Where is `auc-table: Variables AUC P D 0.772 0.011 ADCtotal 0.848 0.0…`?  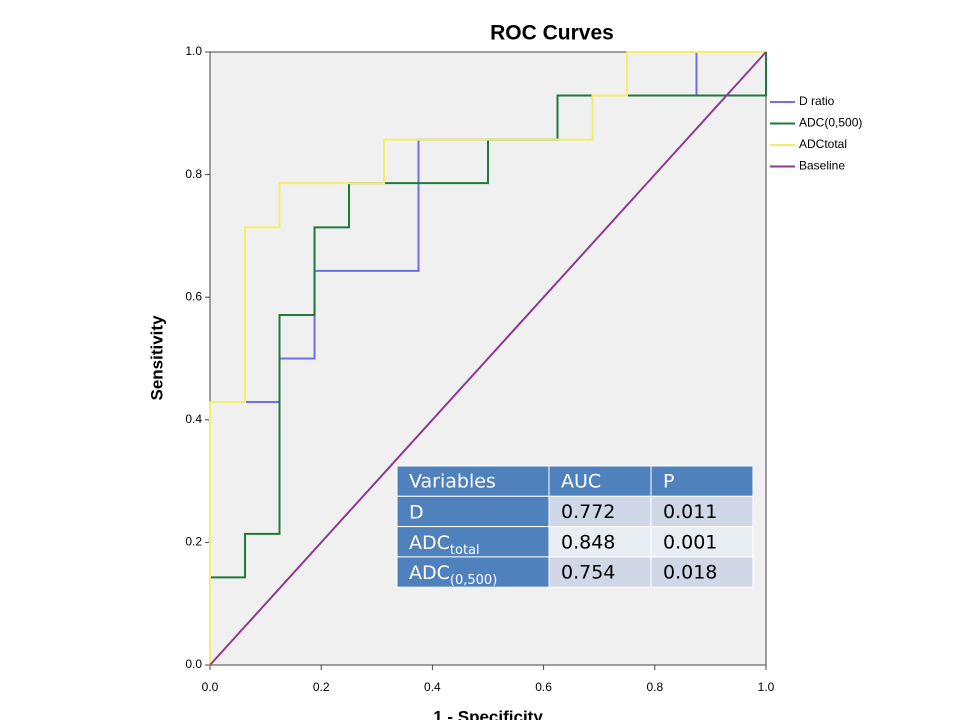 auc-table: Variables AUC P D 0.772 0.011 ADCtotal 0.848 0.0… is located at coordinates (575, 526).